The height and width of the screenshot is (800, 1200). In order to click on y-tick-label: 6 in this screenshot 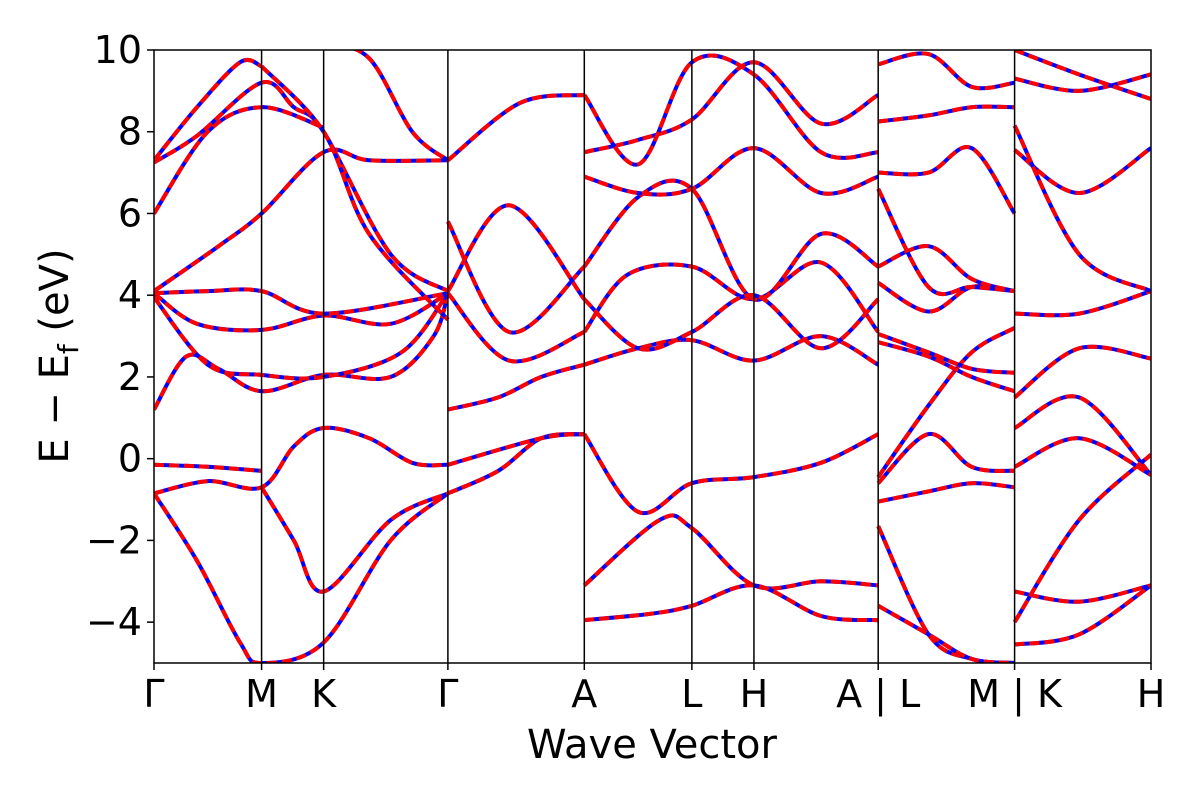, I will do `click(130, 213)`.